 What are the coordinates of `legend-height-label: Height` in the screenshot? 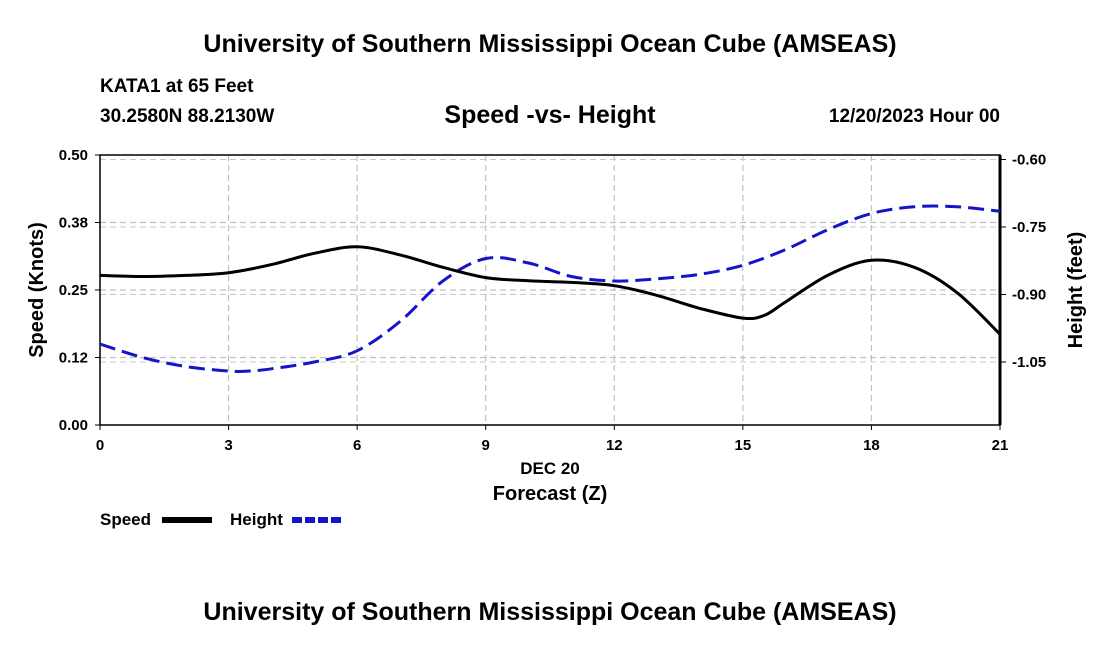 It's located at (256, 519).